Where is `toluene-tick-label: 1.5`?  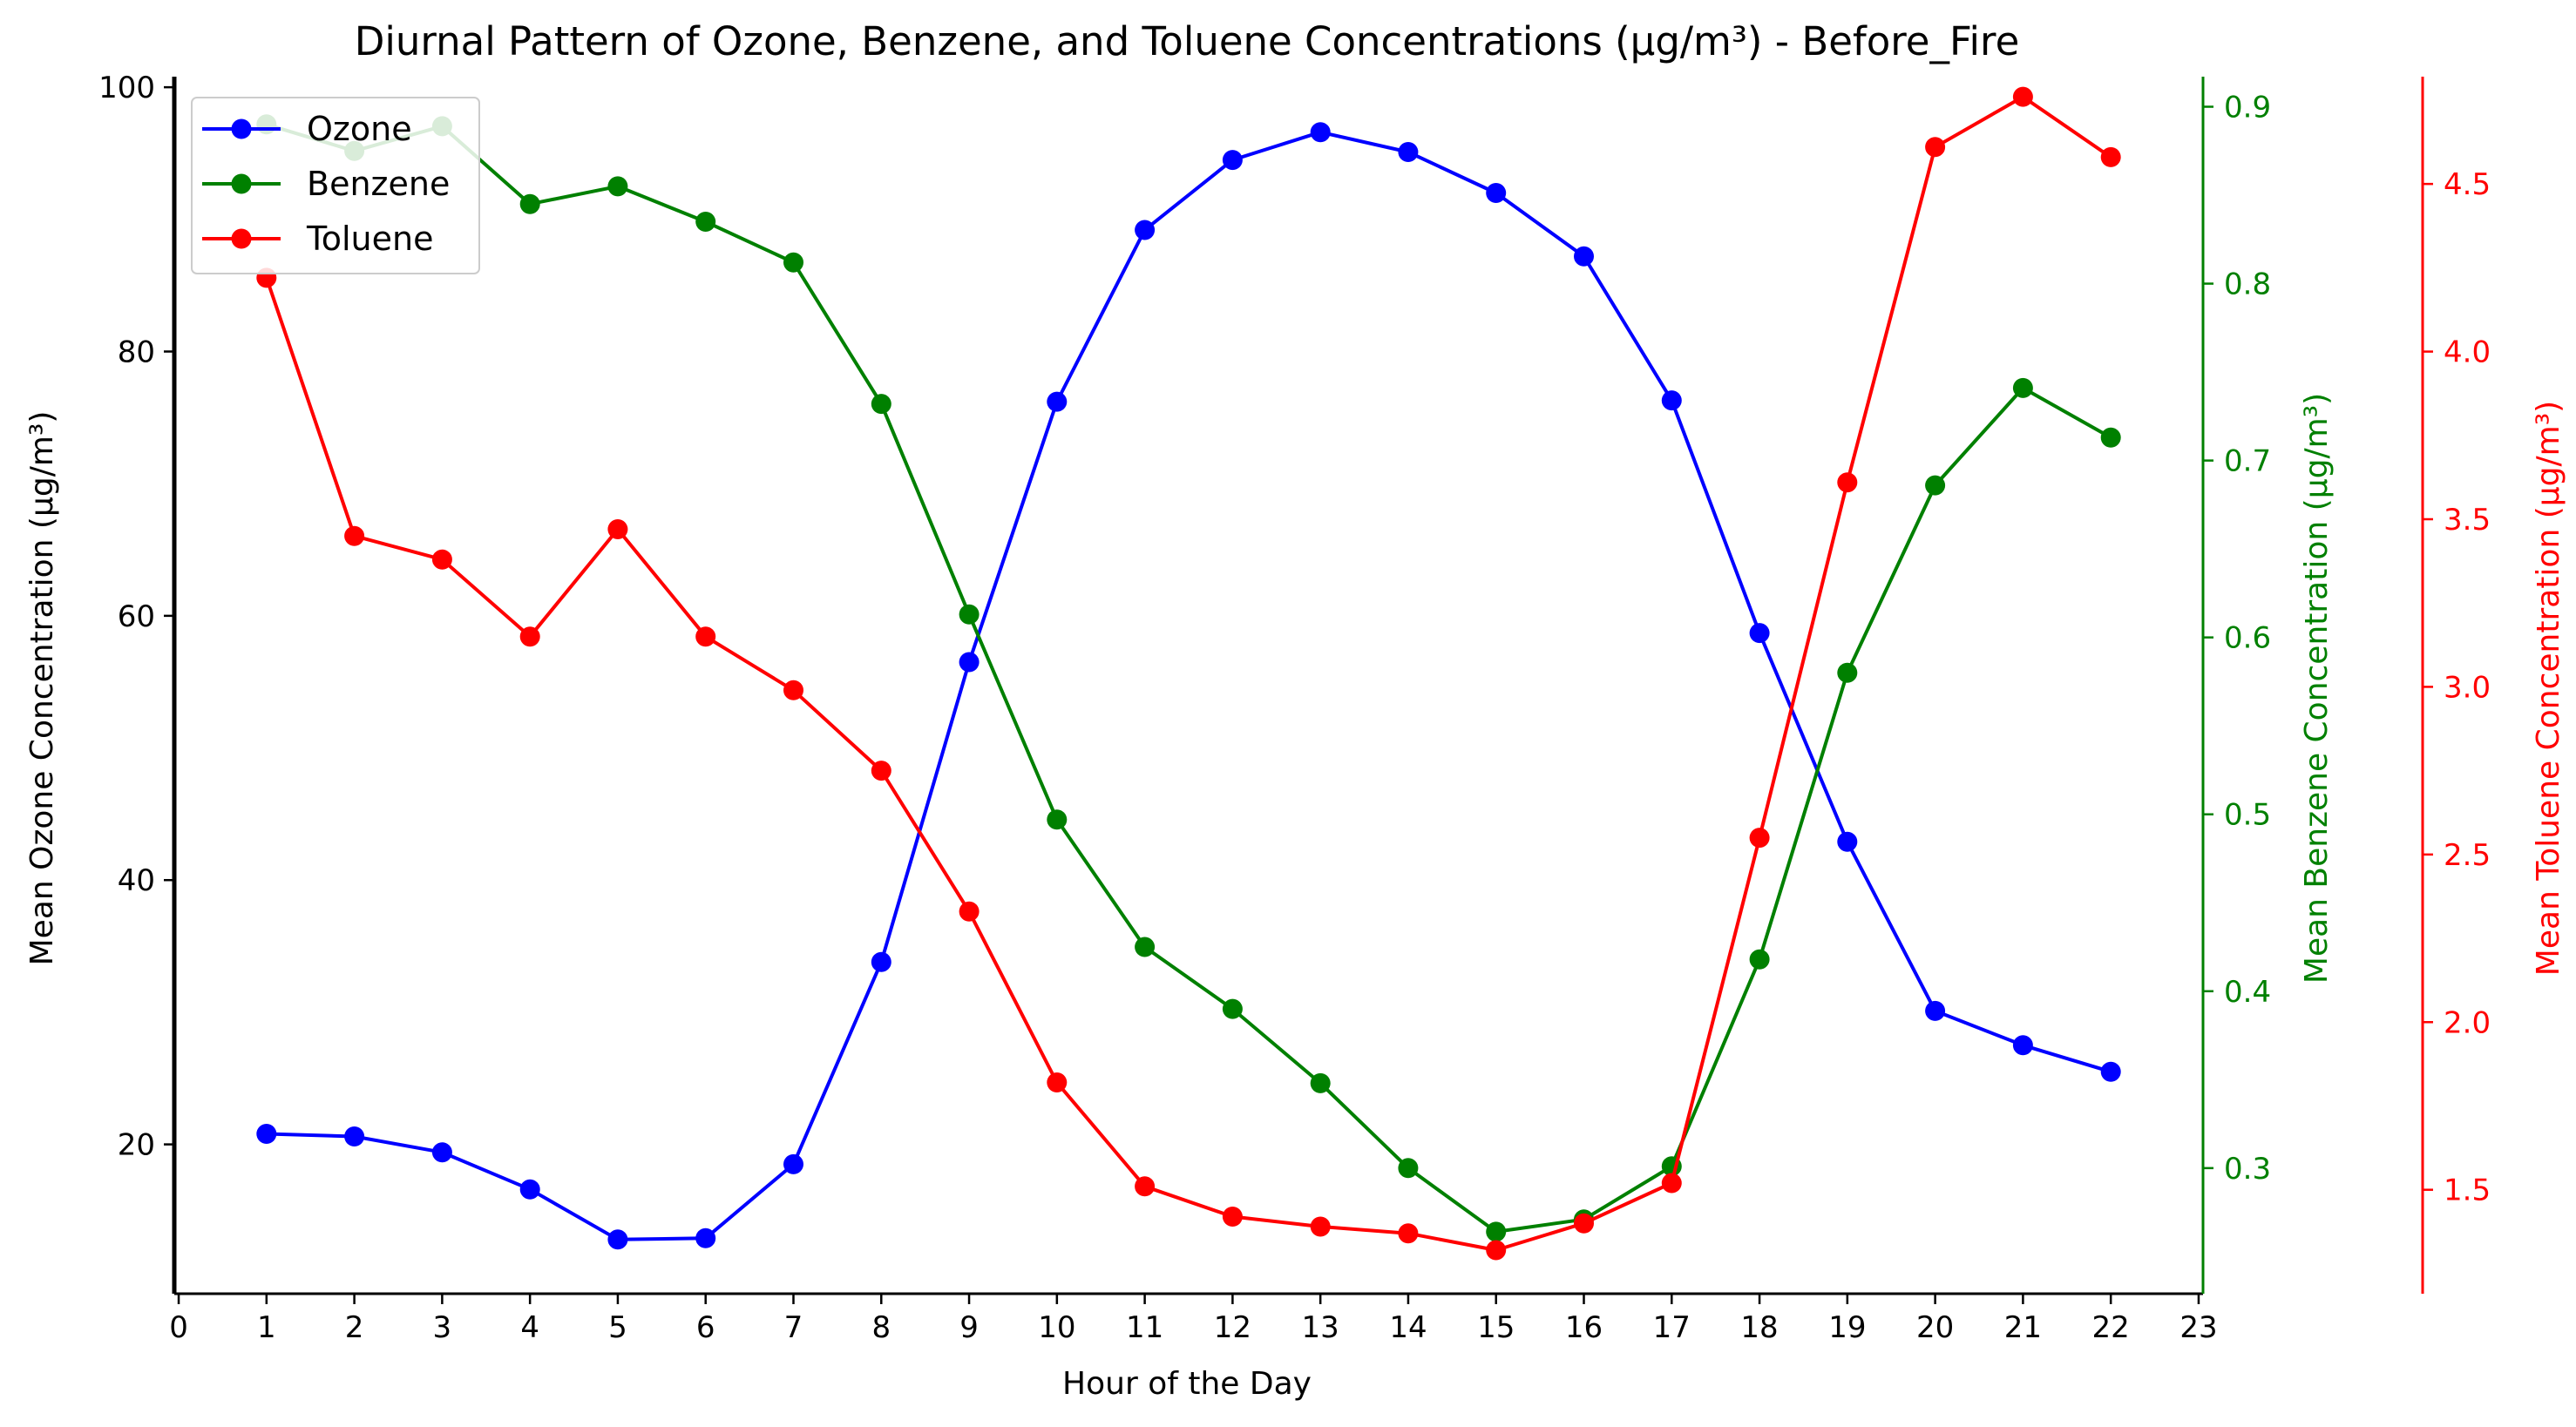
toluene-tick-label: 1.5 is located at coordinates (2468, 1191).